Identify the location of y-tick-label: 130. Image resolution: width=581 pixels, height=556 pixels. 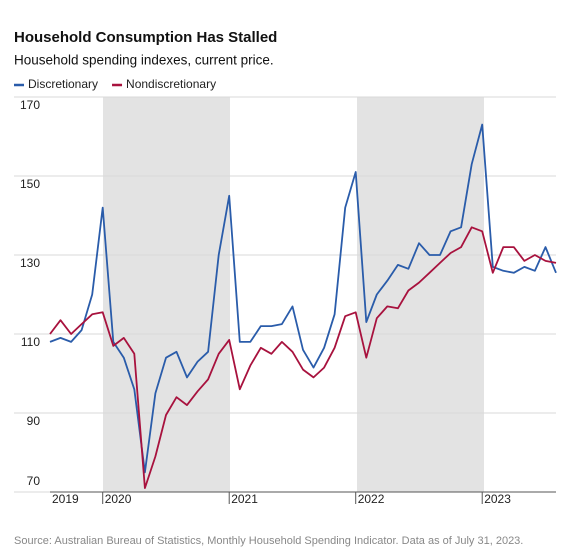
(30, 263).